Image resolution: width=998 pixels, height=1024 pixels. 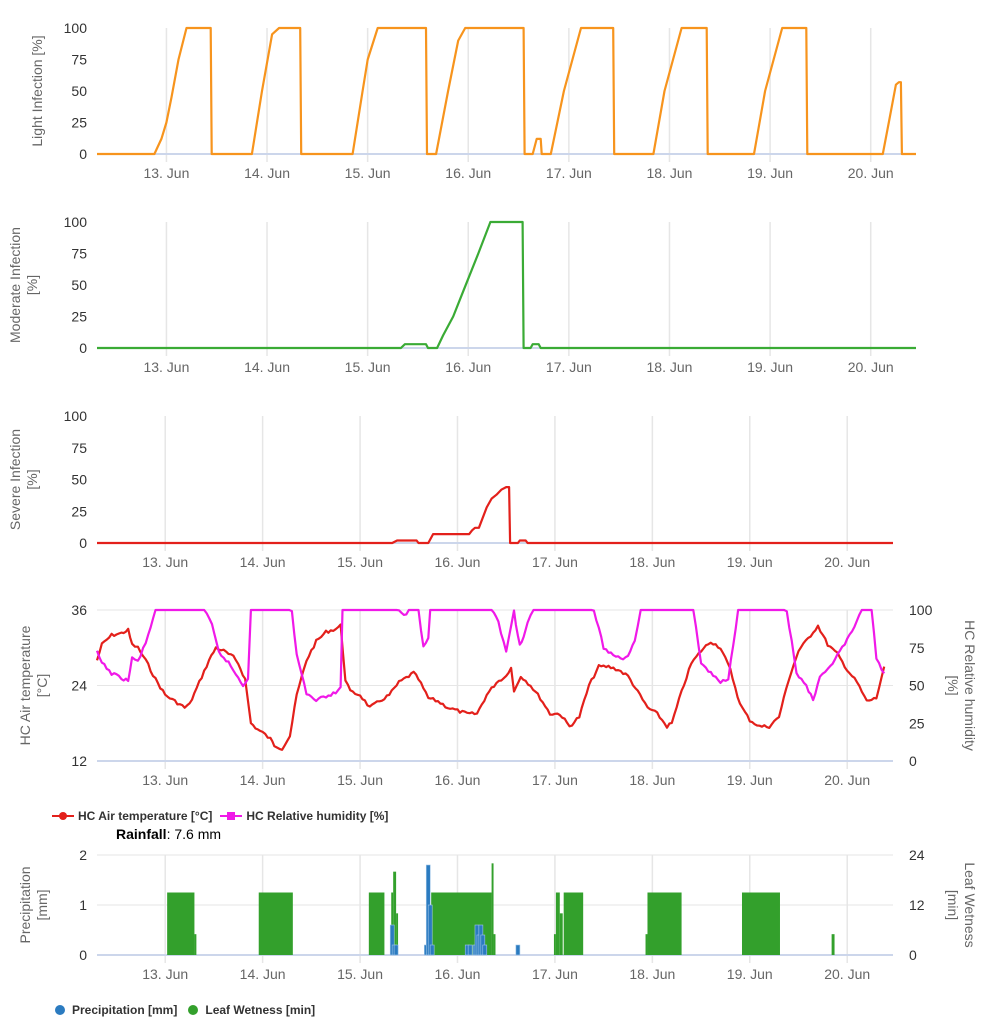 What do you see at coordinates (953, 685) in the screenshot?
I see `y-right-axis-title-line: [%]` at bounding box center [953, 685].